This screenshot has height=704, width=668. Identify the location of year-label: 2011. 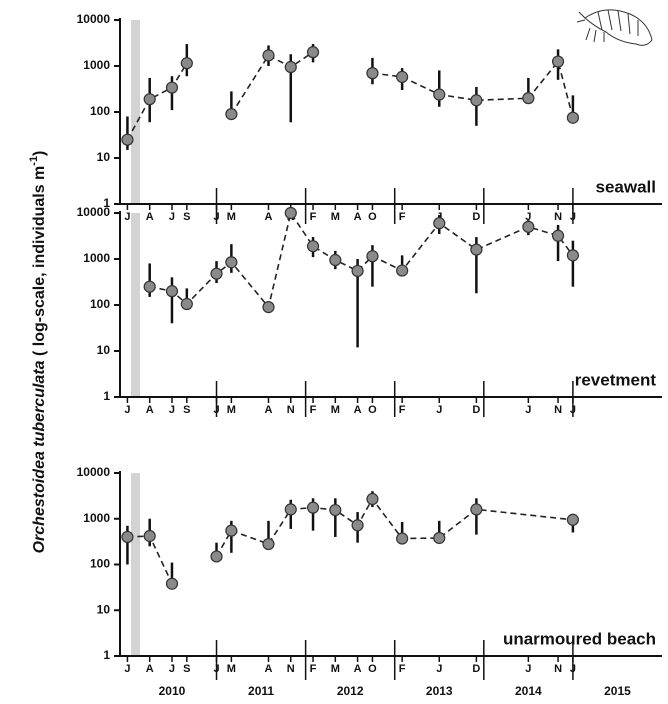
(261, 691).